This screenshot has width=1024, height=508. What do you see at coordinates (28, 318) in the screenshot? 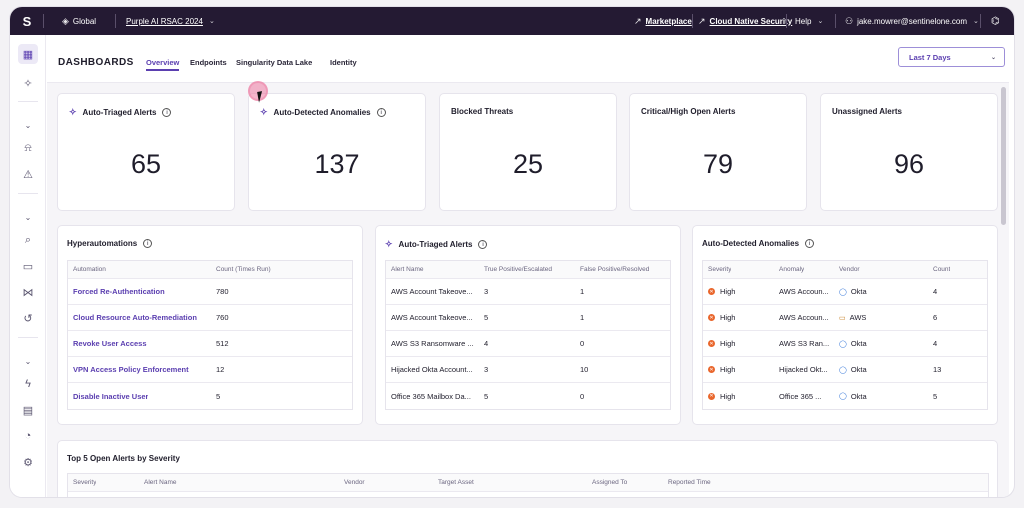
I see `history-icon: ↺` at bounding box center [28, 318].